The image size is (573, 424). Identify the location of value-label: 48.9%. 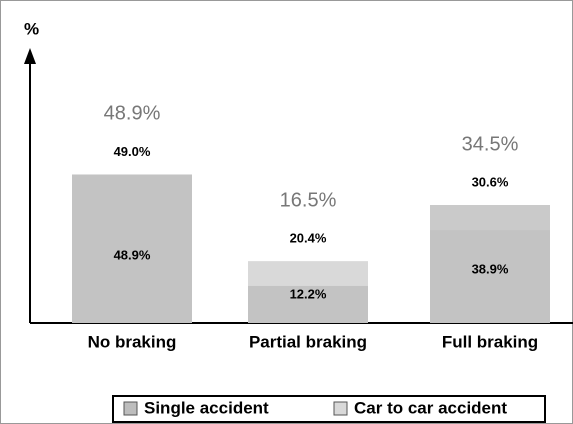
(132, 255).